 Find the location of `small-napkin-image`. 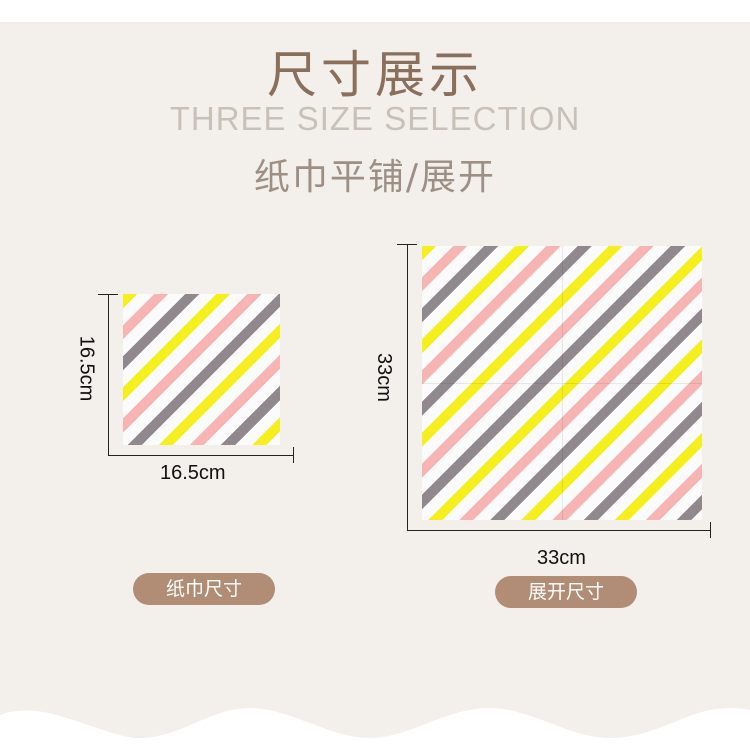

small-napkin-image is located at coordinates (201, 369).